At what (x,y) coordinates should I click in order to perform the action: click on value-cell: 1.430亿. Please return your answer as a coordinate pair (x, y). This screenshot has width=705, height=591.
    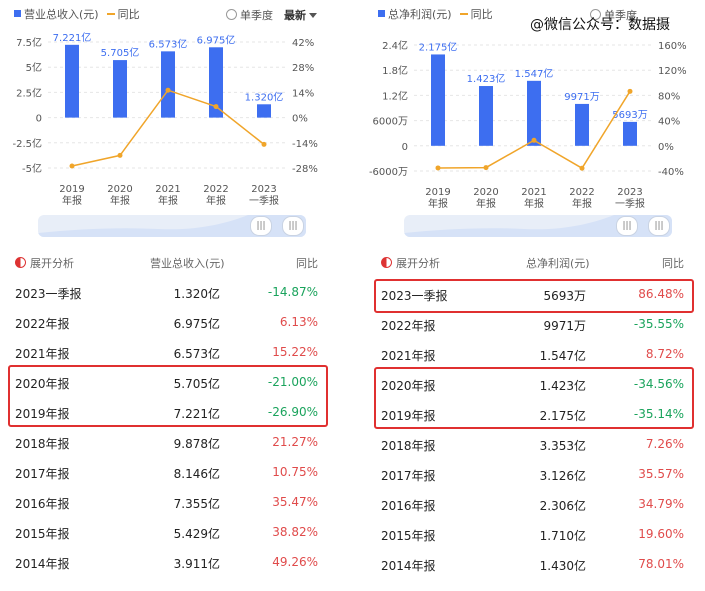
    Looking at the image, I should click on (562, 566).